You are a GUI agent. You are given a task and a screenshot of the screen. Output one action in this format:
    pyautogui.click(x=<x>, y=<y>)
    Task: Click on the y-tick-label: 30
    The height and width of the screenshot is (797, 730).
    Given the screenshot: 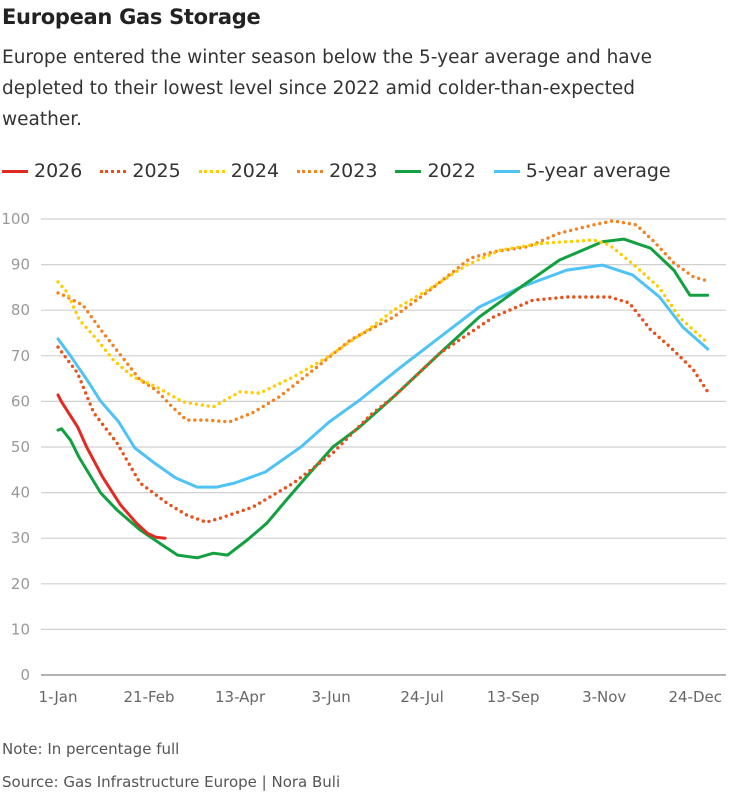 What is the action you would take?
    pyautogui.click(x=20, y=538)
    